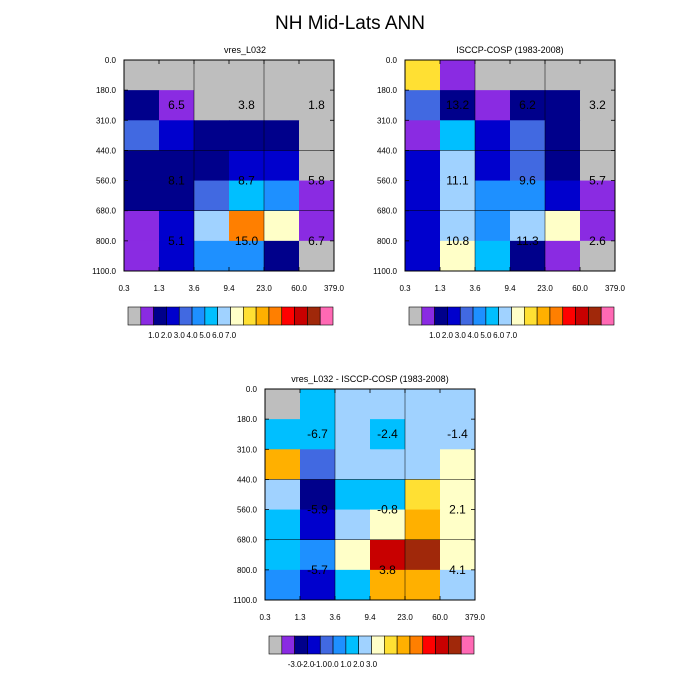 The height and width of the screenshot is (700, 700). I want to click on x-tick-label: 9.4, so click(229, 288).